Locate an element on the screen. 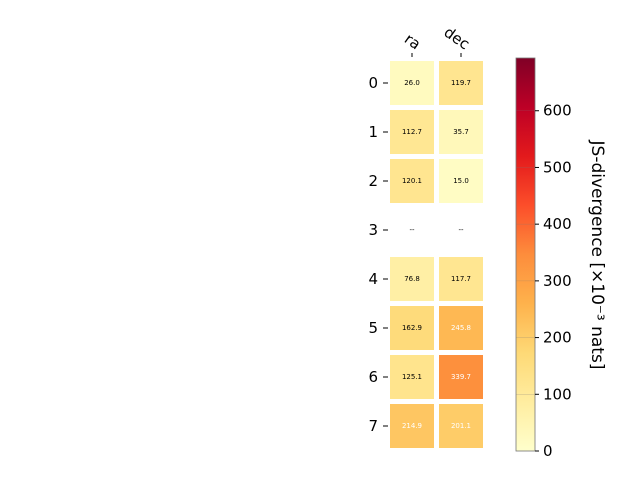 Image resolution: width=640 pixels, height=480 pixels. colorbar-tick-label: 600 is located at coordinates (557, 111).